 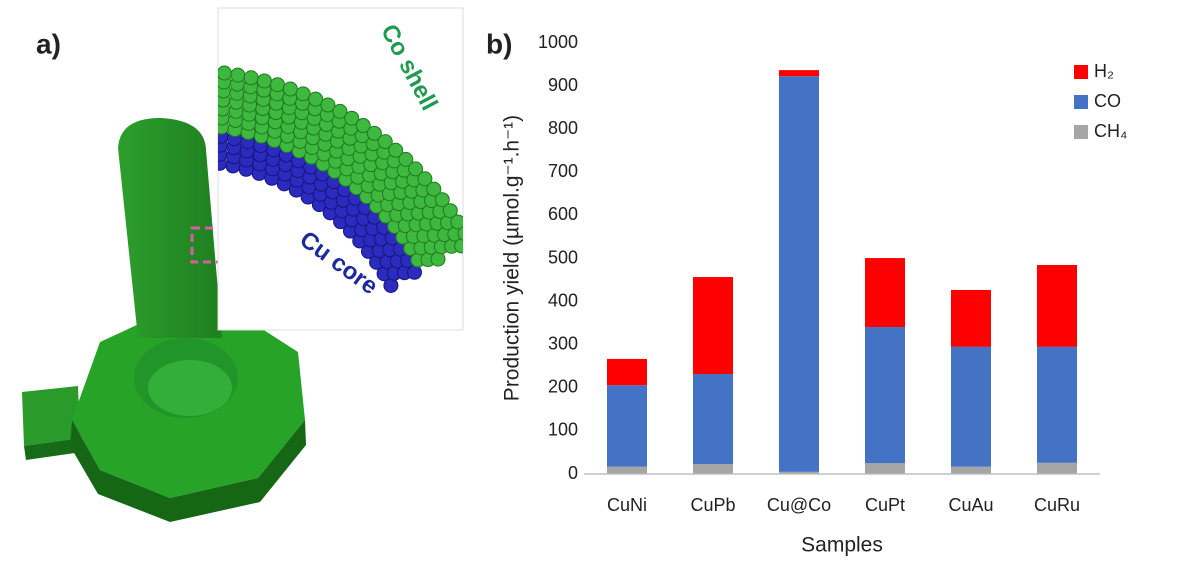 I want to click on legend-label: CO, so click(x=1107, y=101).